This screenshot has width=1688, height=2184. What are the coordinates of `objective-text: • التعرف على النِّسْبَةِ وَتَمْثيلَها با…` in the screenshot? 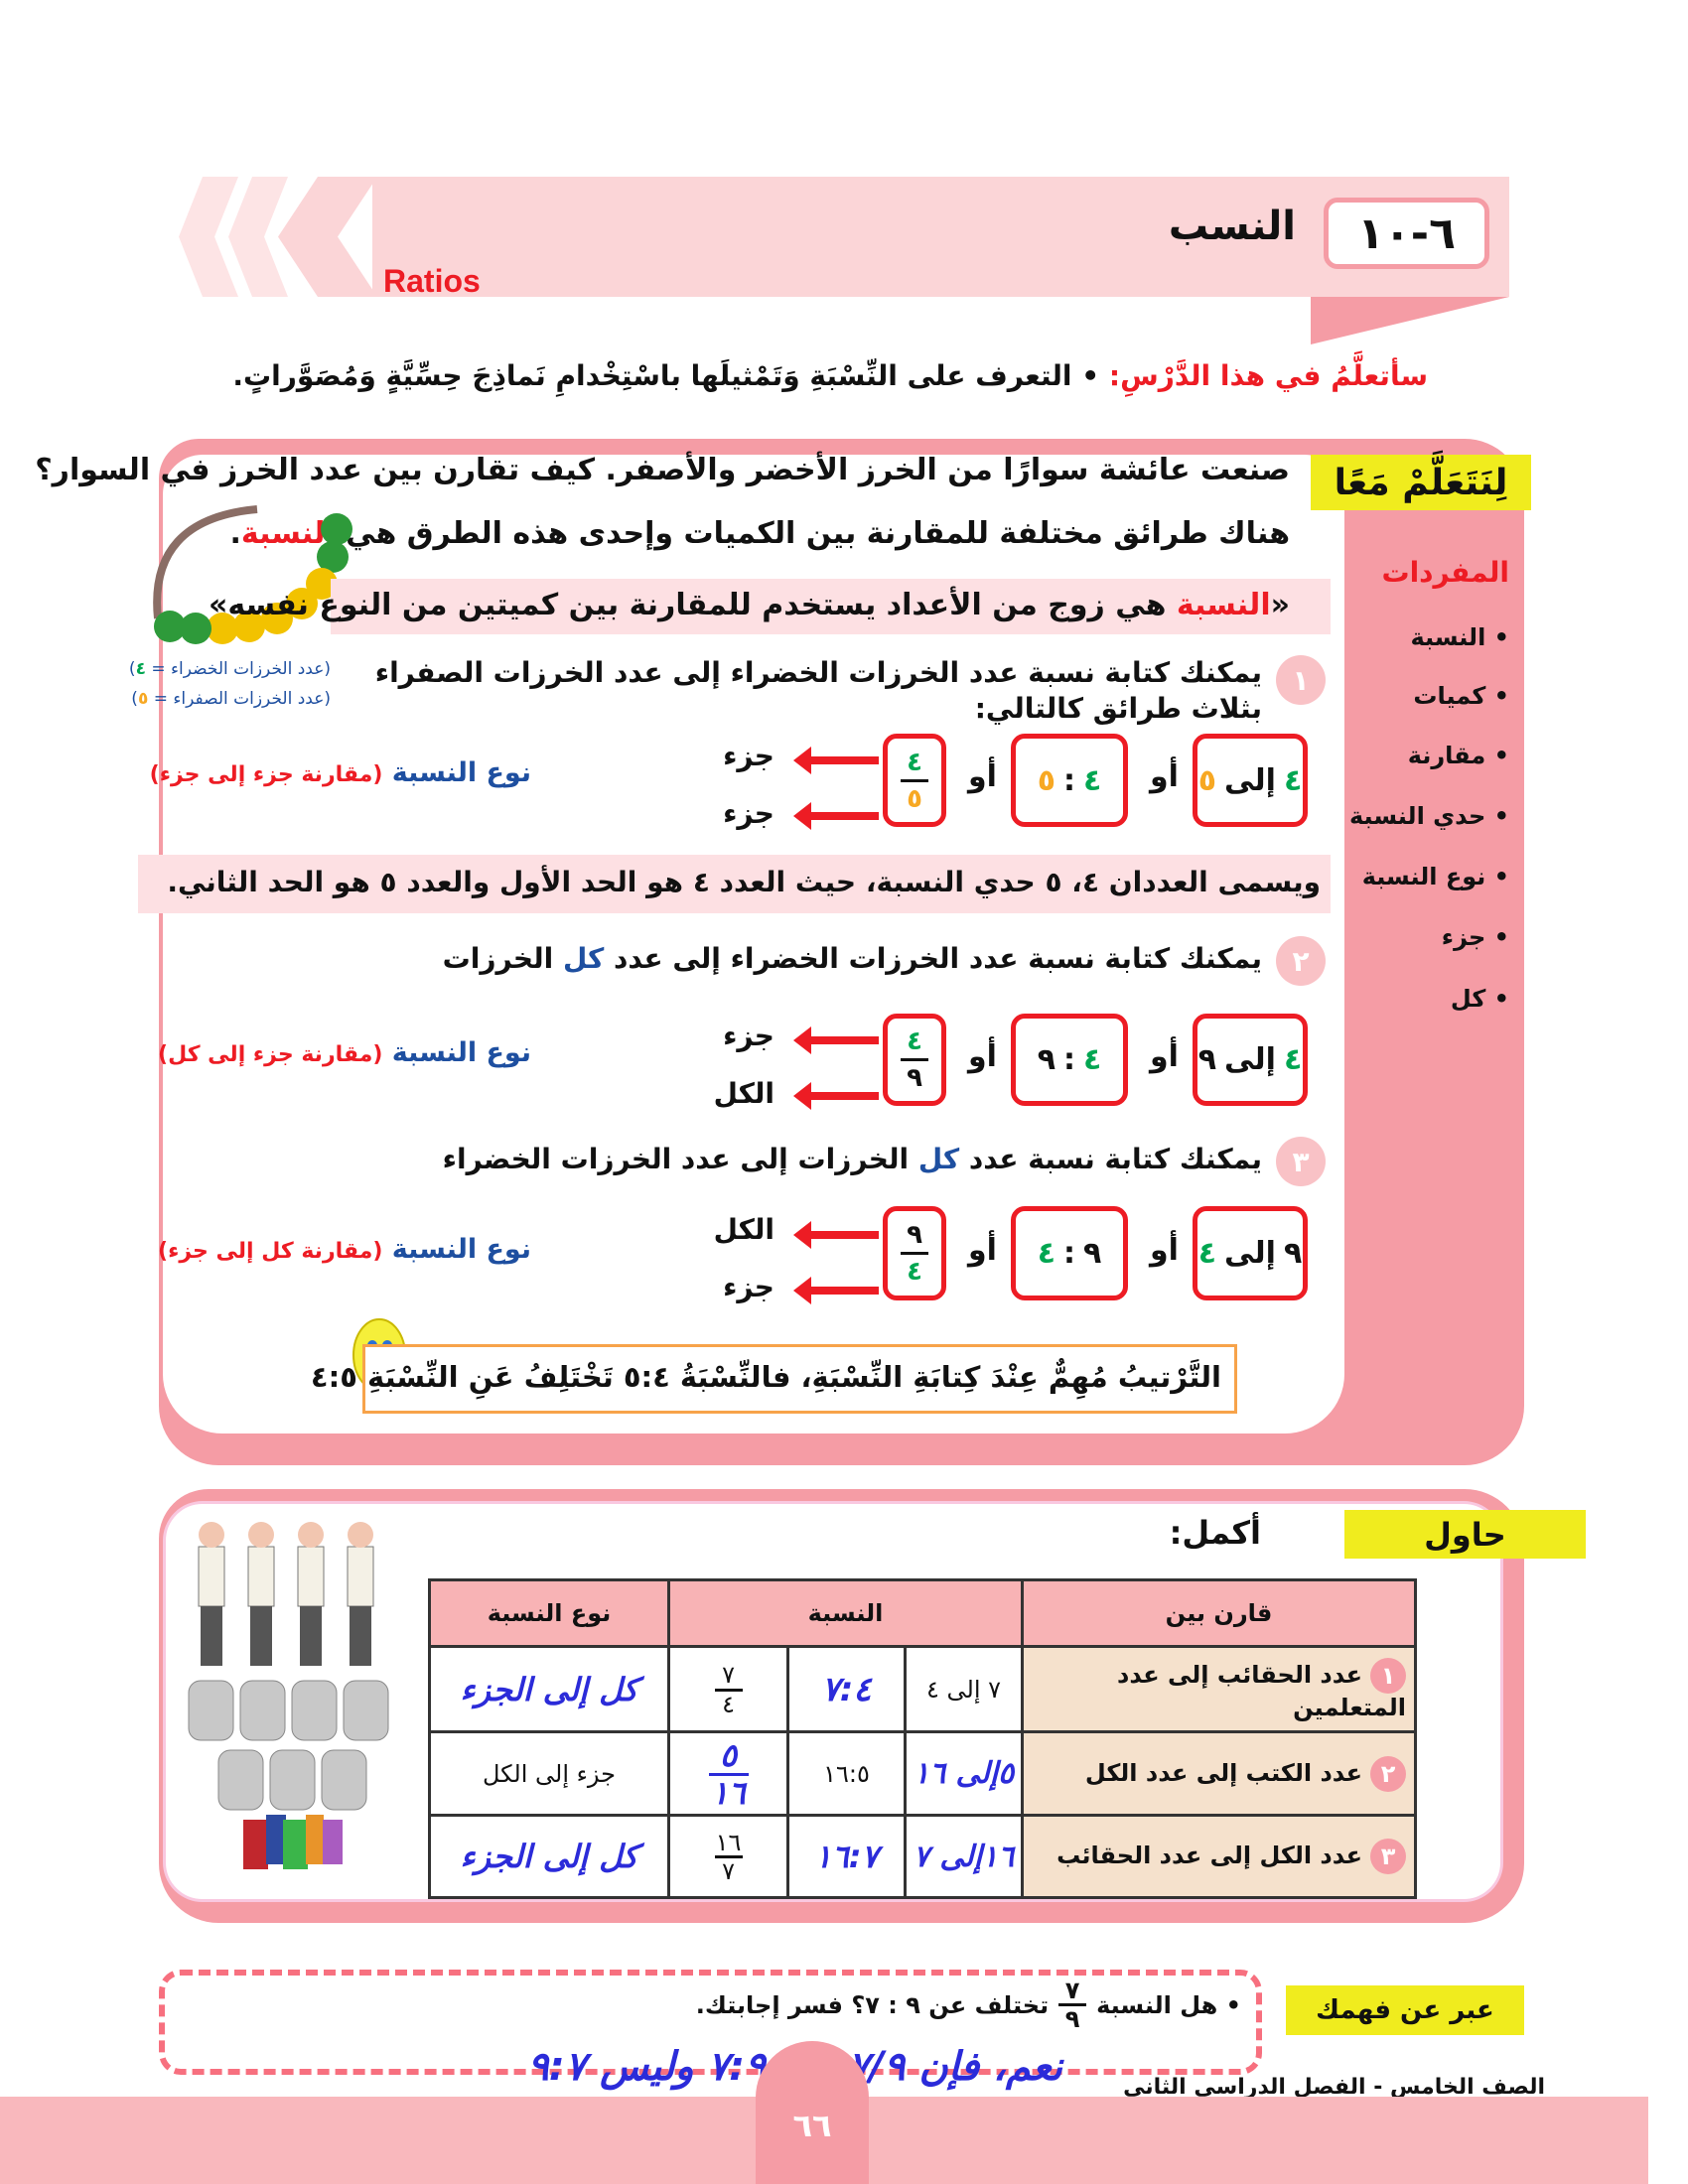 It's located at (666, 375).